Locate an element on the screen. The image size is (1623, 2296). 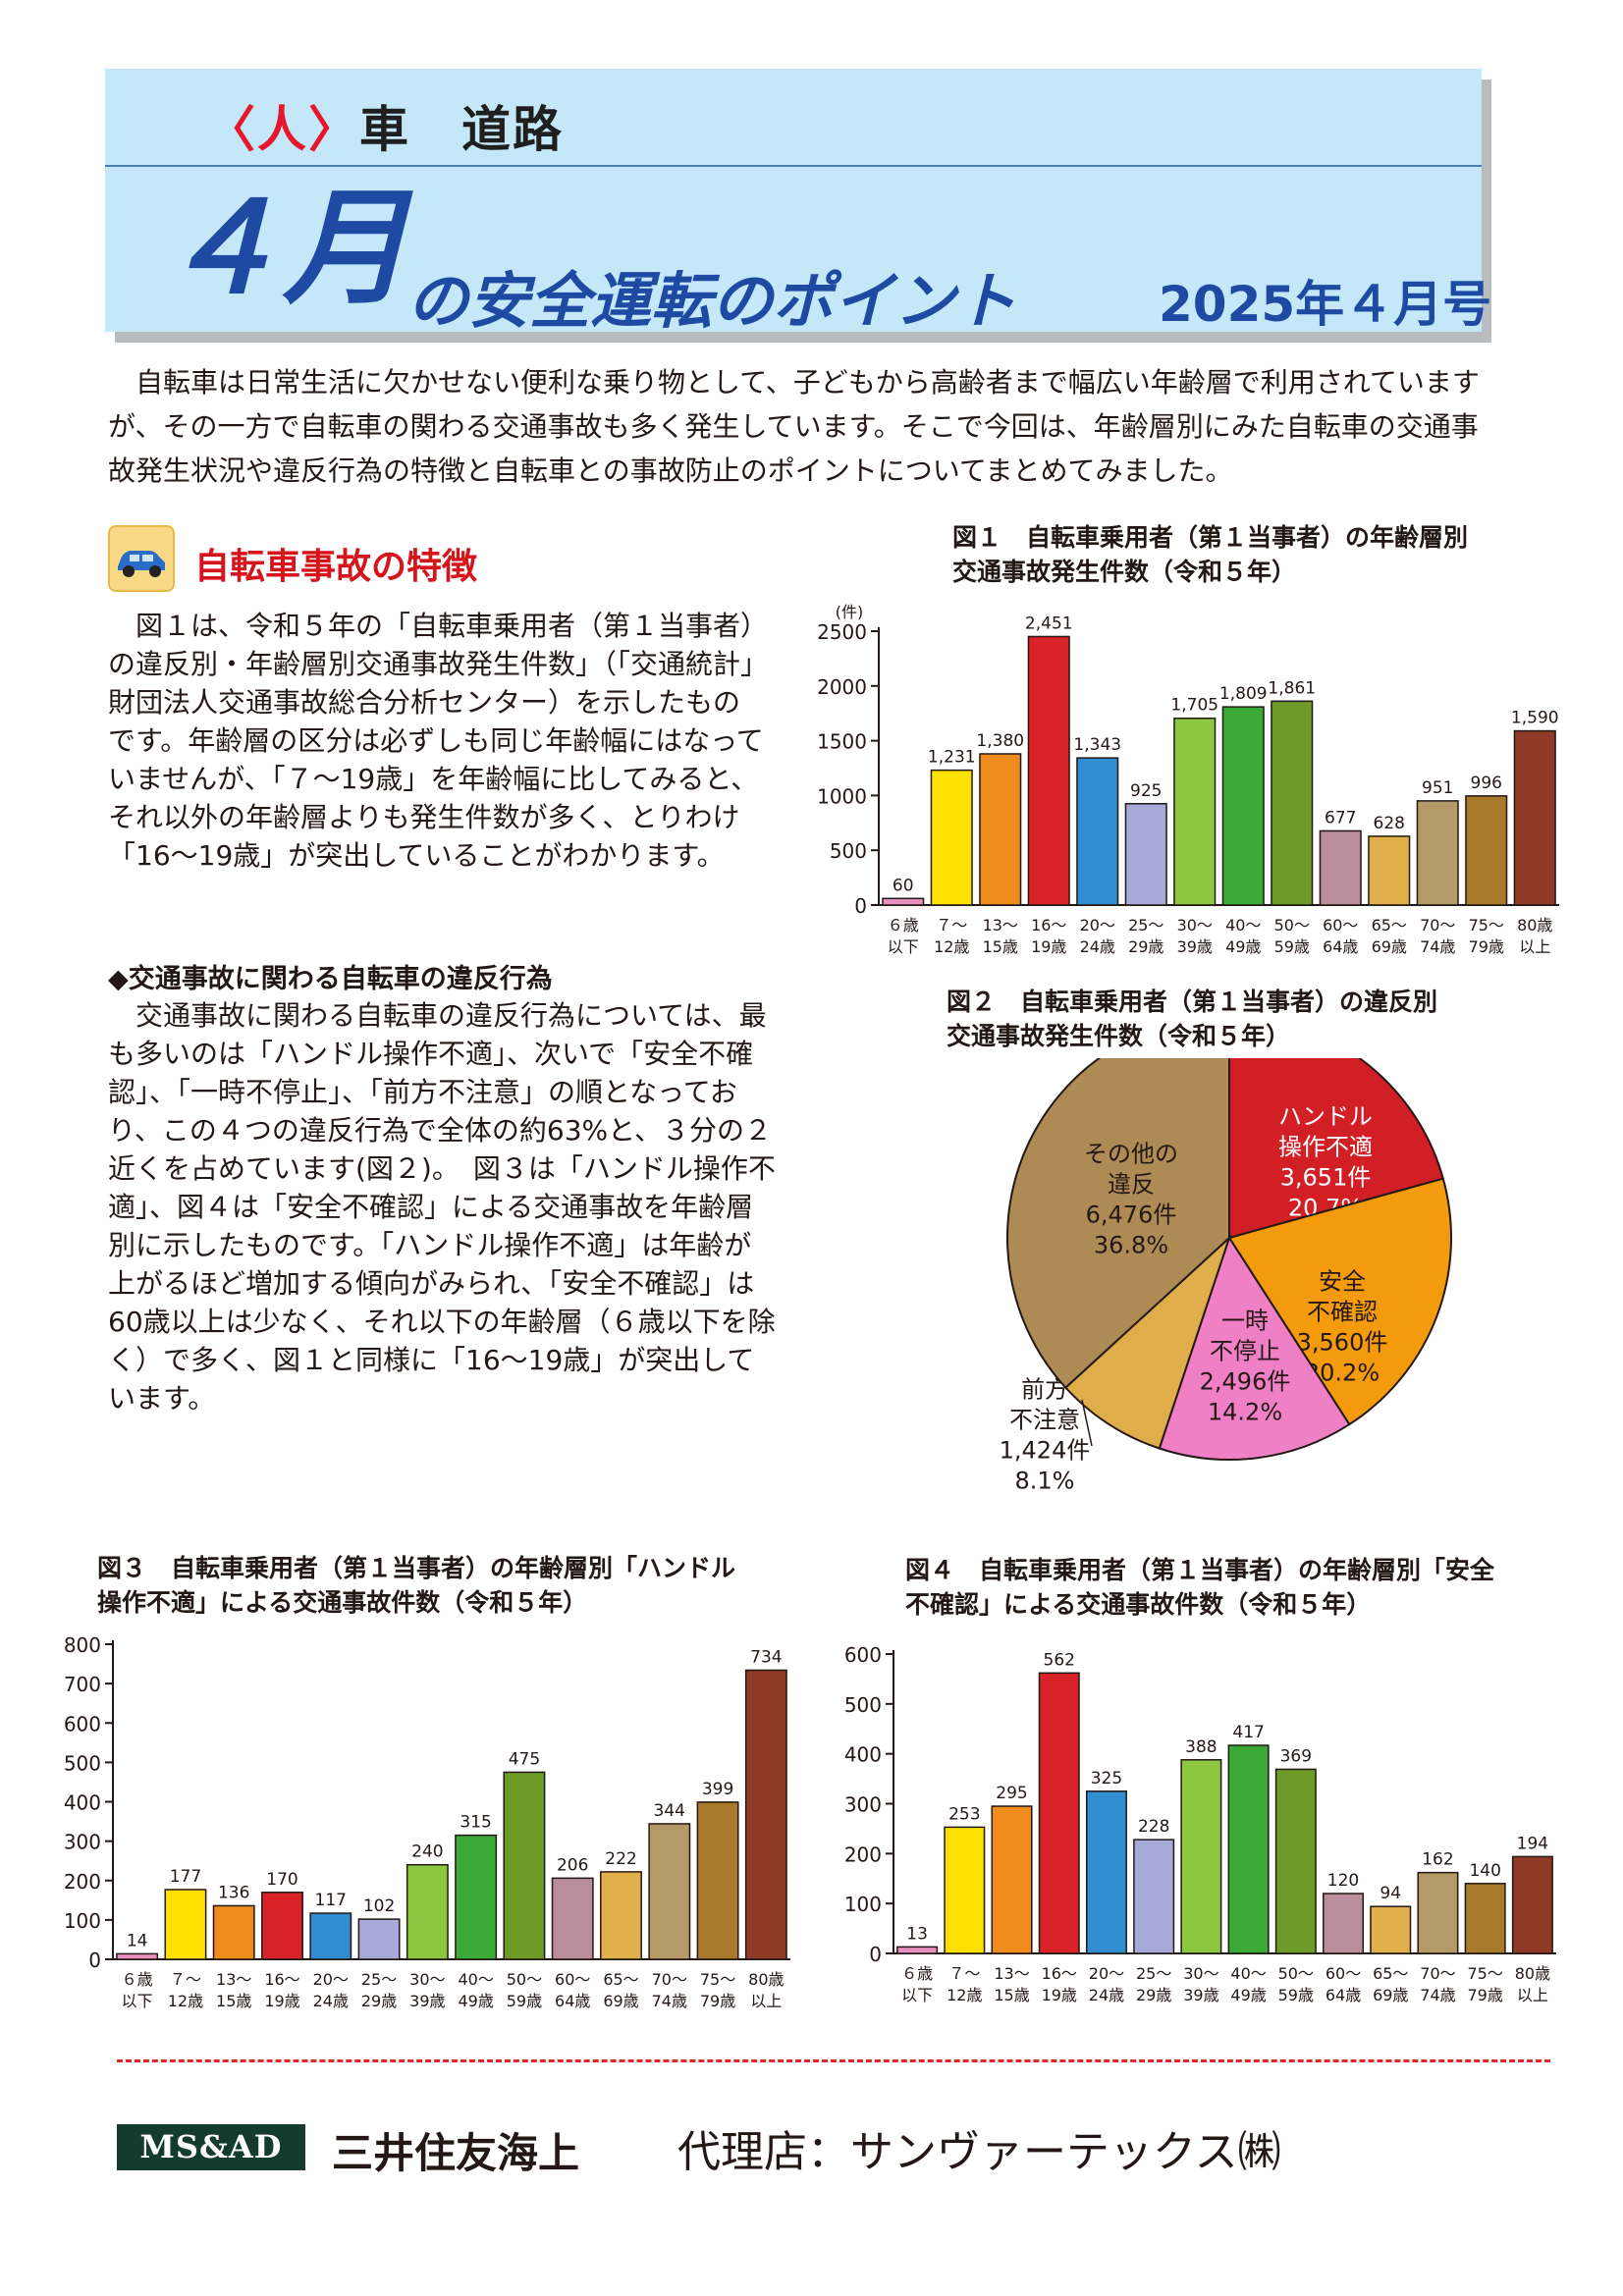
title-subtitle: の安全運転のポイント is located at coordinates (712, 301).